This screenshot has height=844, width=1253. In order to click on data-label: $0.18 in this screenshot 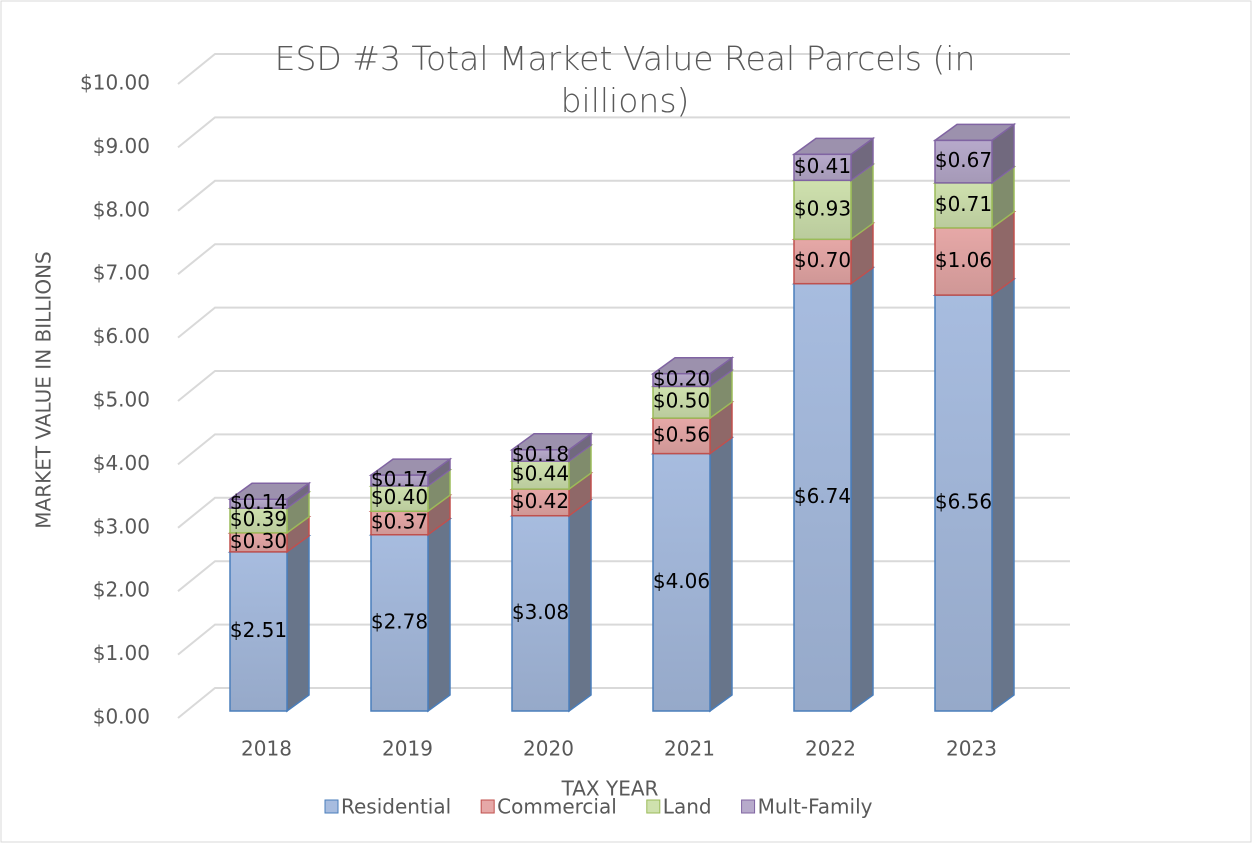, I will do `click(540, 454)`.